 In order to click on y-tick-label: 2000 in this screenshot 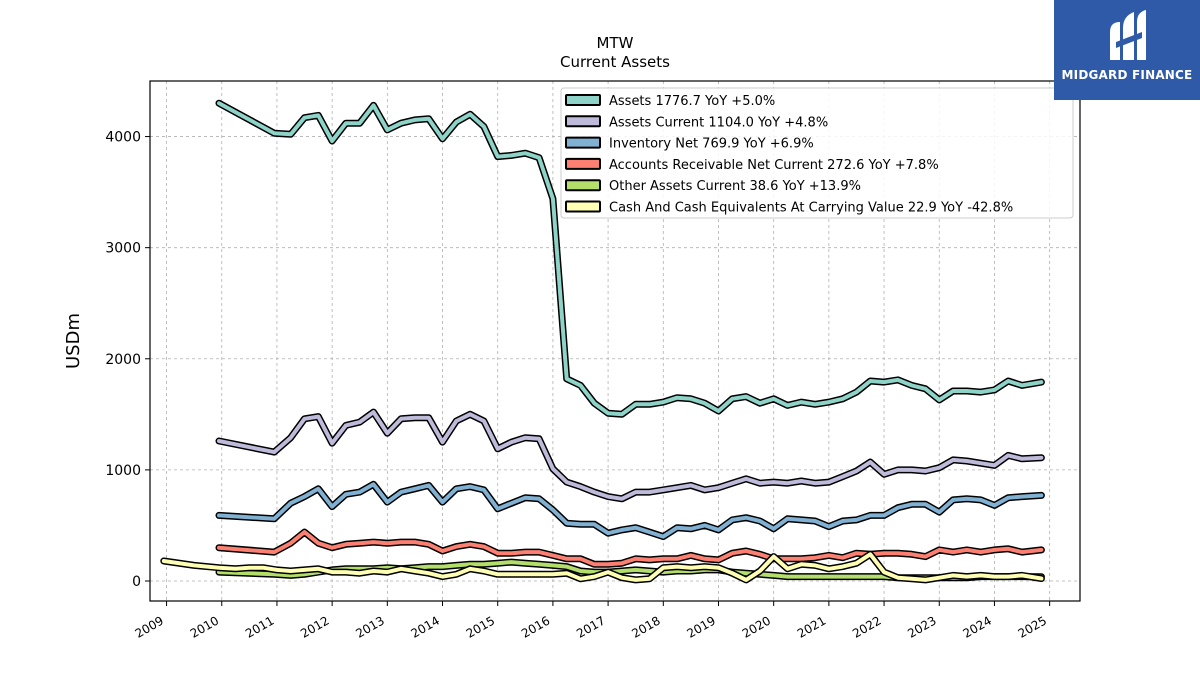, I will do `click(123, 360)`.